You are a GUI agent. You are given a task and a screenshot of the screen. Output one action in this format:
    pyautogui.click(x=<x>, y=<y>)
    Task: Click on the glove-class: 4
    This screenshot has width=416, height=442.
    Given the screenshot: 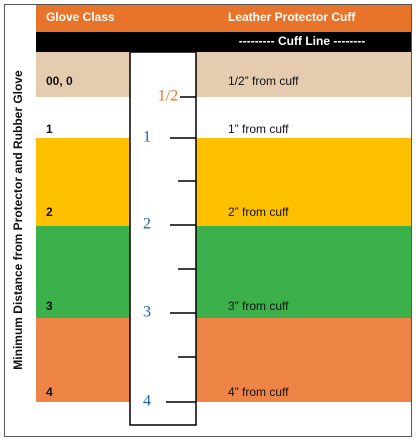 What is the action you would take?
    pyautogui.click(x=49, y=392)
    